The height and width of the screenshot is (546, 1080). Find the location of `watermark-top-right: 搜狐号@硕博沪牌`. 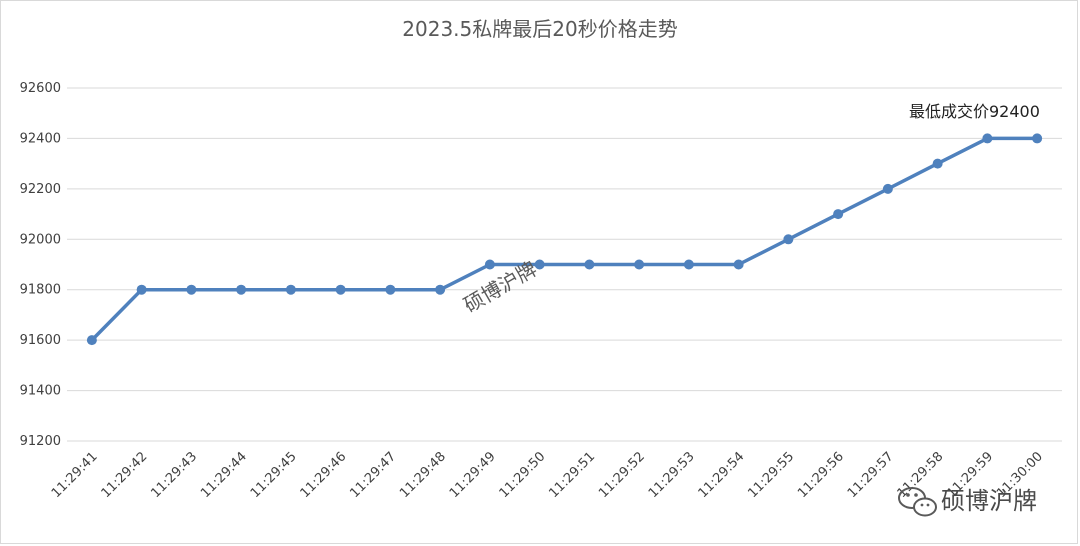

watermark-top-right: 搜狐号@硕博沪牌 is located at coordinates (976, 23).